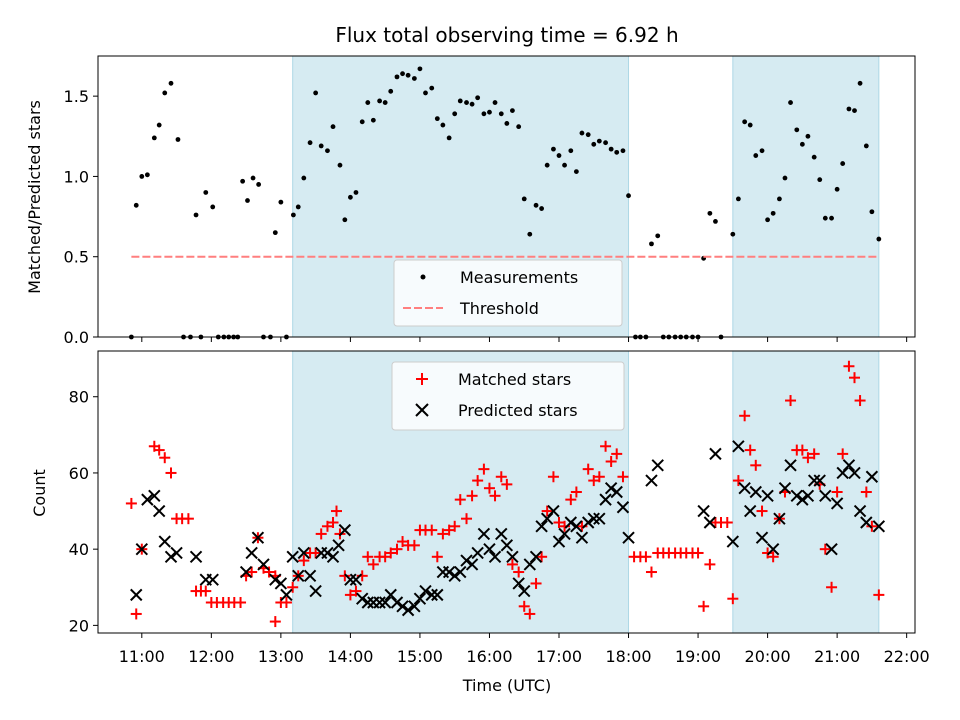 Image resolution: width=960 pixels, height=720 pixels. What do you see at coordinates (211, 656) in the screenshot?
I see `x-tick-label: 12:00` at bounding box center [211, 656].